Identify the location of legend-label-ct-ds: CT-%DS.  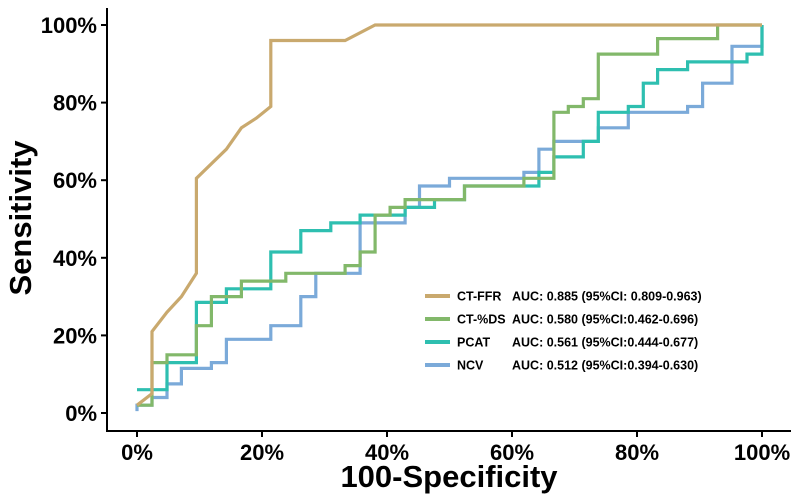
(481, 320).